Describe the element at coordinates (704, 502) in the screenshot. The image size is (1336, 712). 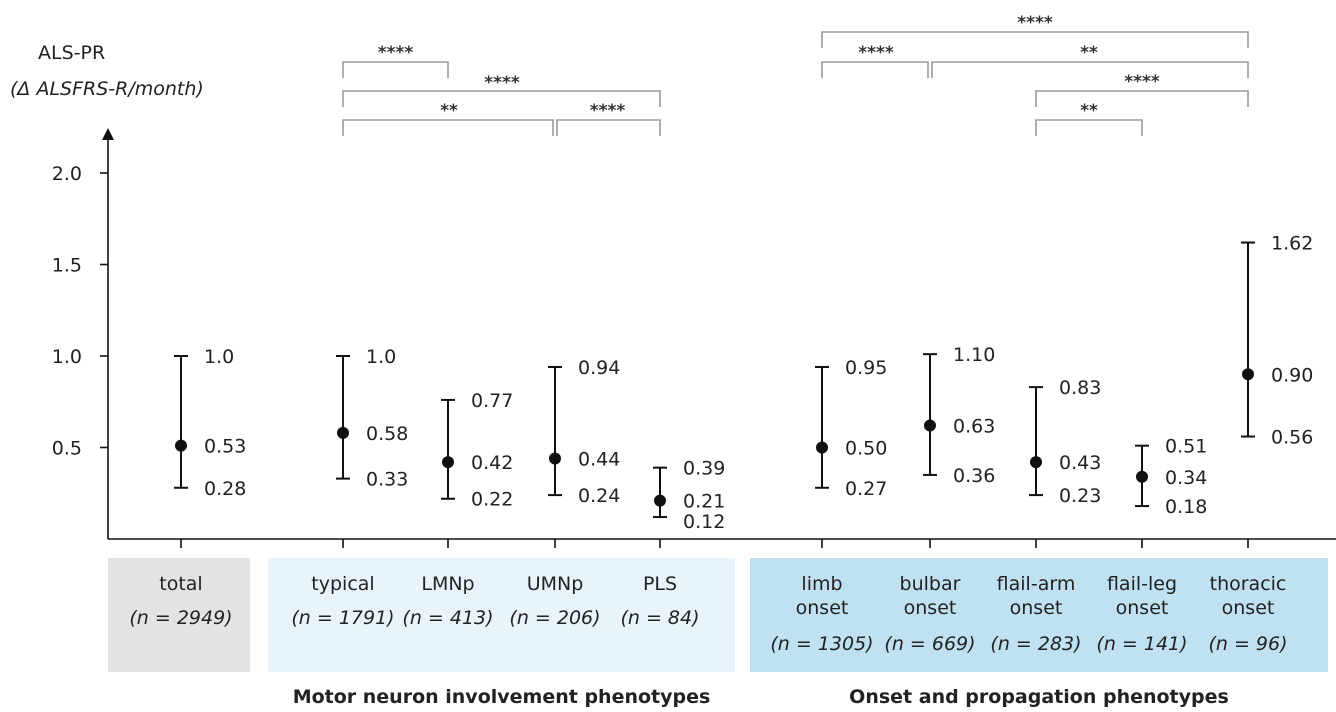
I see `median-value-label: 0.21` at that location.